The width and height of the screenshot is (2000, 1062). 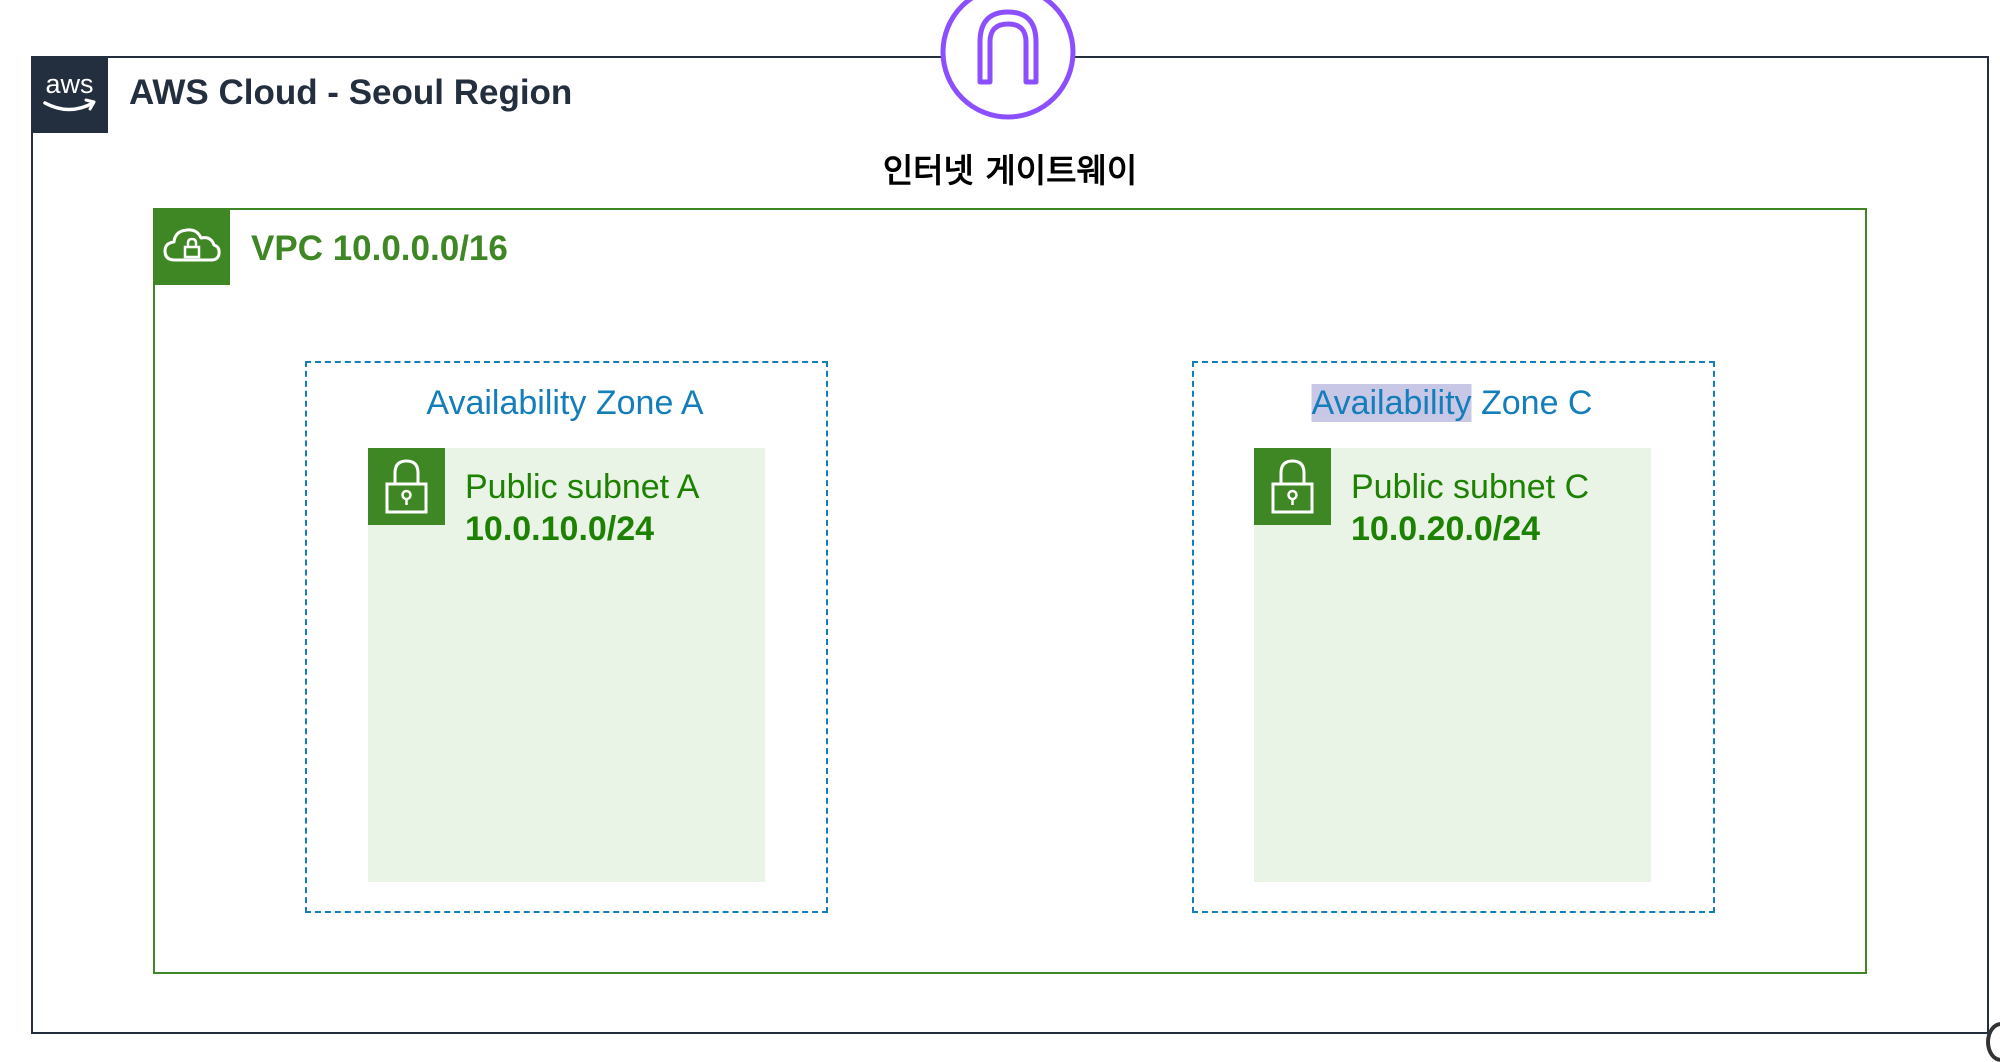 I want to click on public-subnet-c-cidr: 10.0.20.0/24, so click(x=1446, y=529).